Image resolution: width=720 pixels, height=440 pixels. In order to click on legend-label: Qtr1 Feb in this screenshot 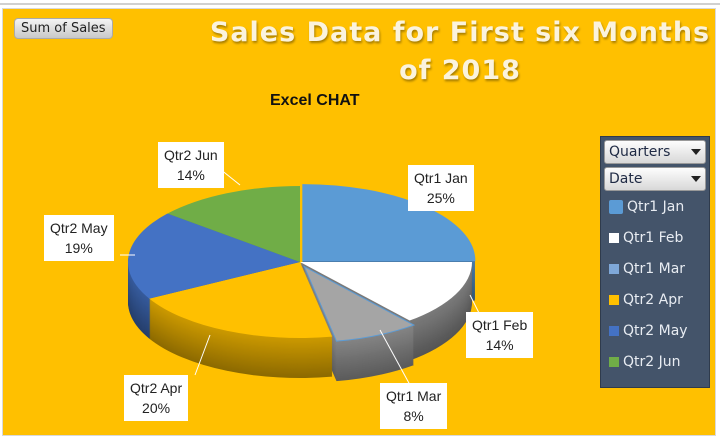, I will do `click(653, 237)`.